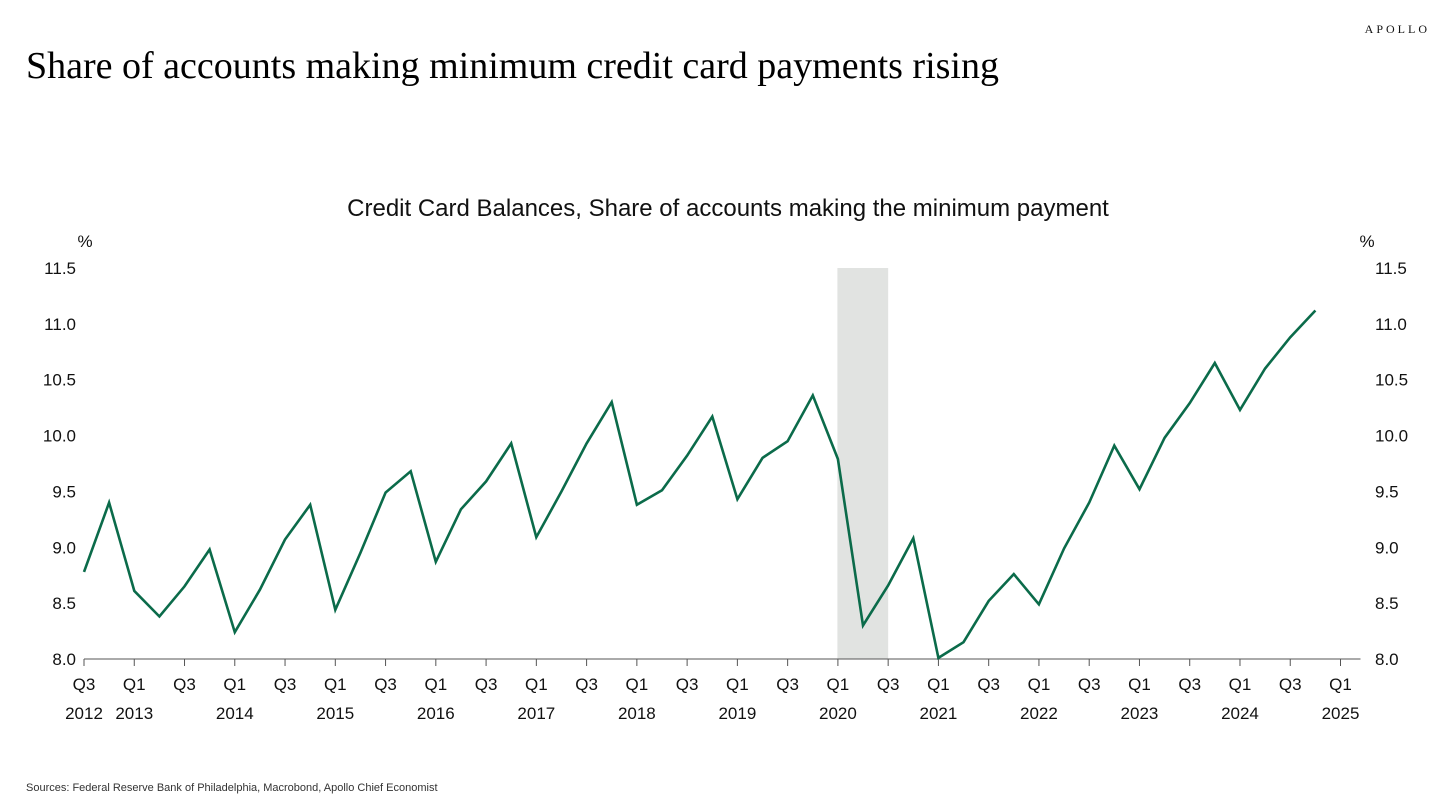  I want to click on y-tick-label-right: 10.5, so click(1391, 380).